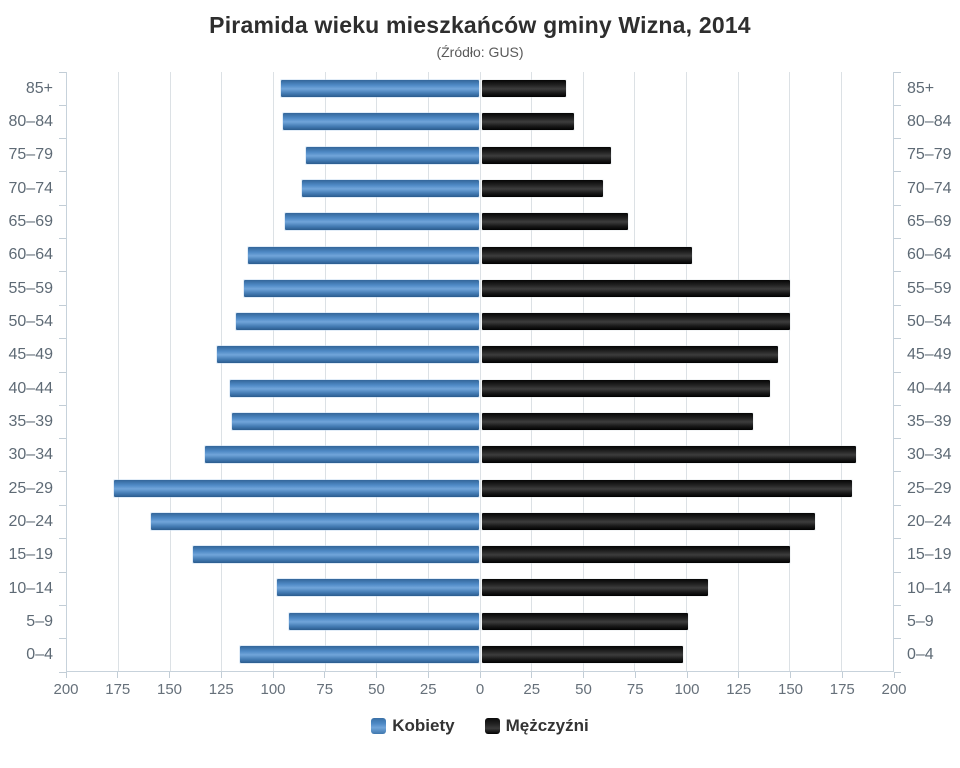 The width and height of the screenshot is (960, 768). What do you see at coordinates (929, 188) in the screenshot?
I see `age-label-right: 70–74` at bounding box center [929, 188].